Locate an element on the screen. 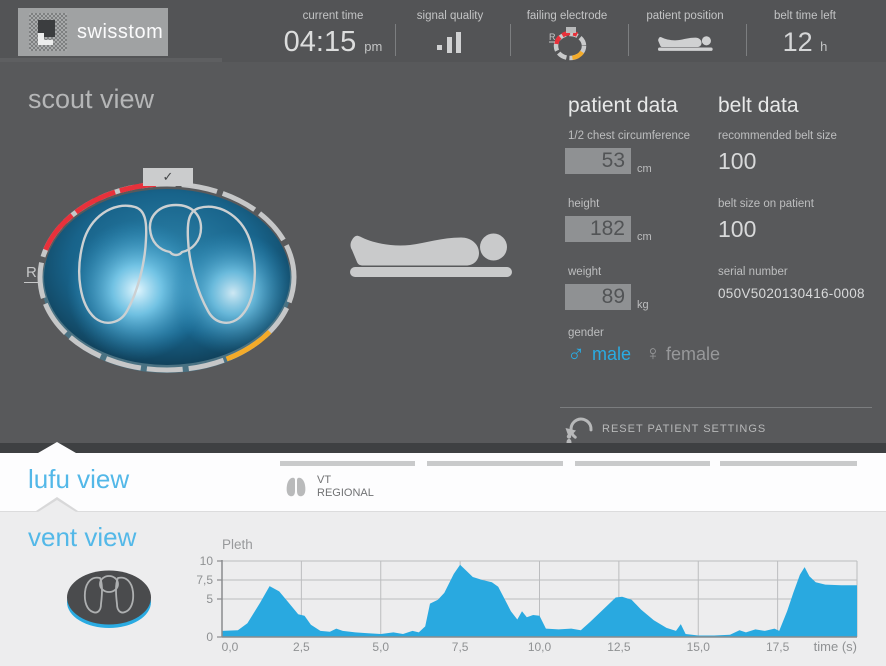 The height and width of the screenshot is (666, 886). chest-circumference-label: 1/2 chest circumference is located at coordinates (629, 136).